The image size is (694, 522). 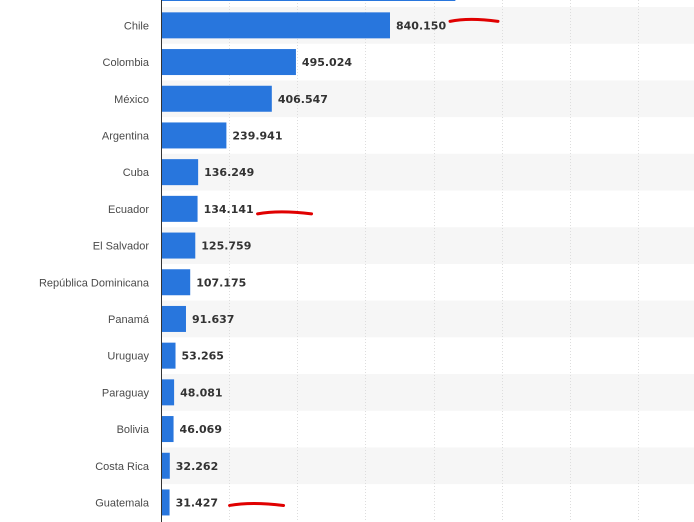 I want to click on category-label: Uruguay, so click(x=128, y=357).